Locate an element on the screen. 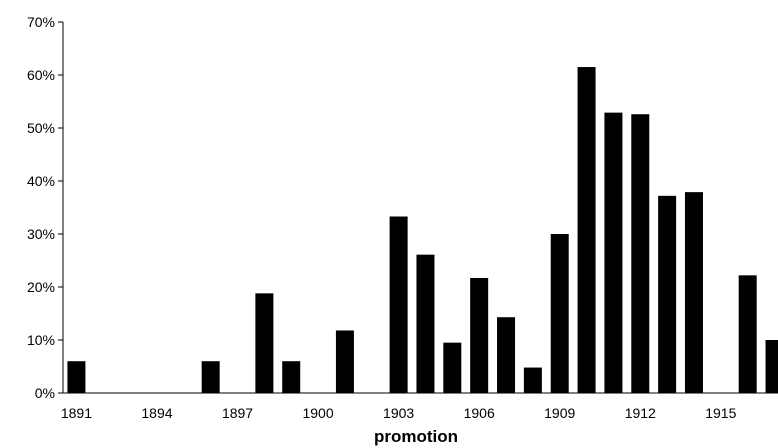 The width and height of the screenshot is (778, 448). bar-1911 is located at coordinates (613, 252).